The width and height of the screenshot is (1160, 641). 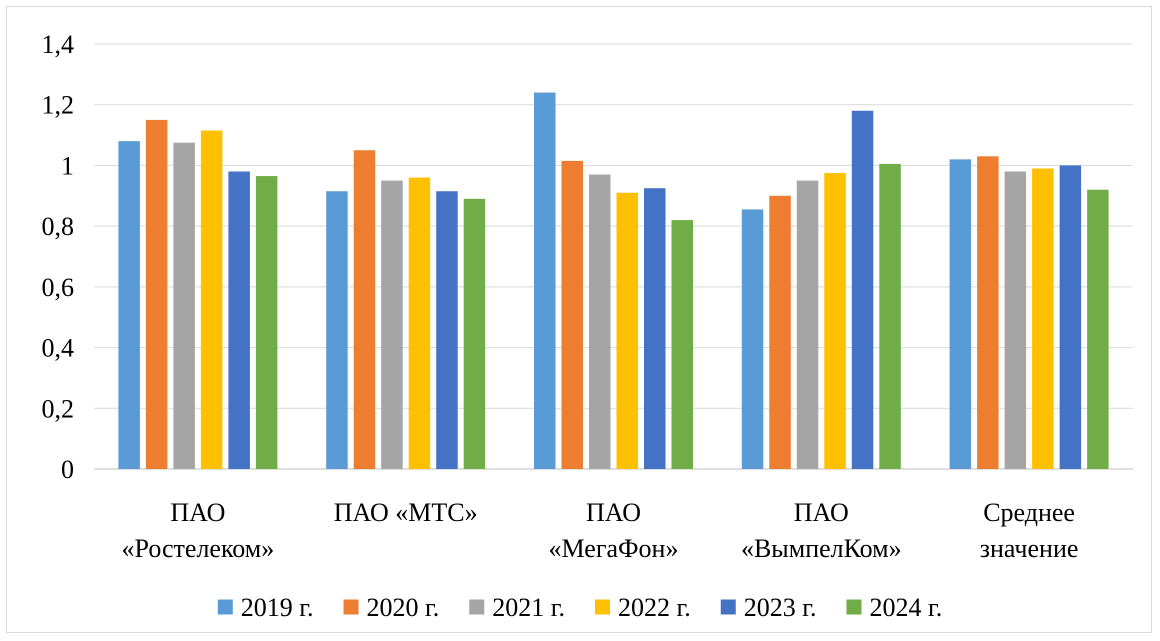 What do you see at coordinates (654, 607) in the screenshot?
I see `legend-label: 2022 г.` at bounding box center [654, 607].